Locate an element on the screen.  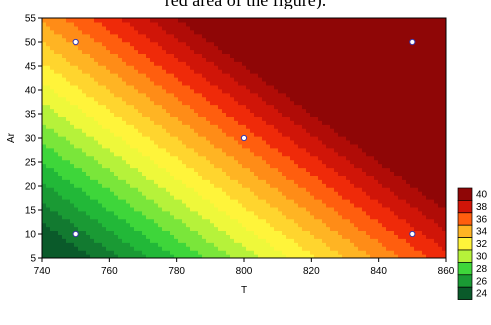
y-tick-label: 40 is located at coordinates (31, 91).